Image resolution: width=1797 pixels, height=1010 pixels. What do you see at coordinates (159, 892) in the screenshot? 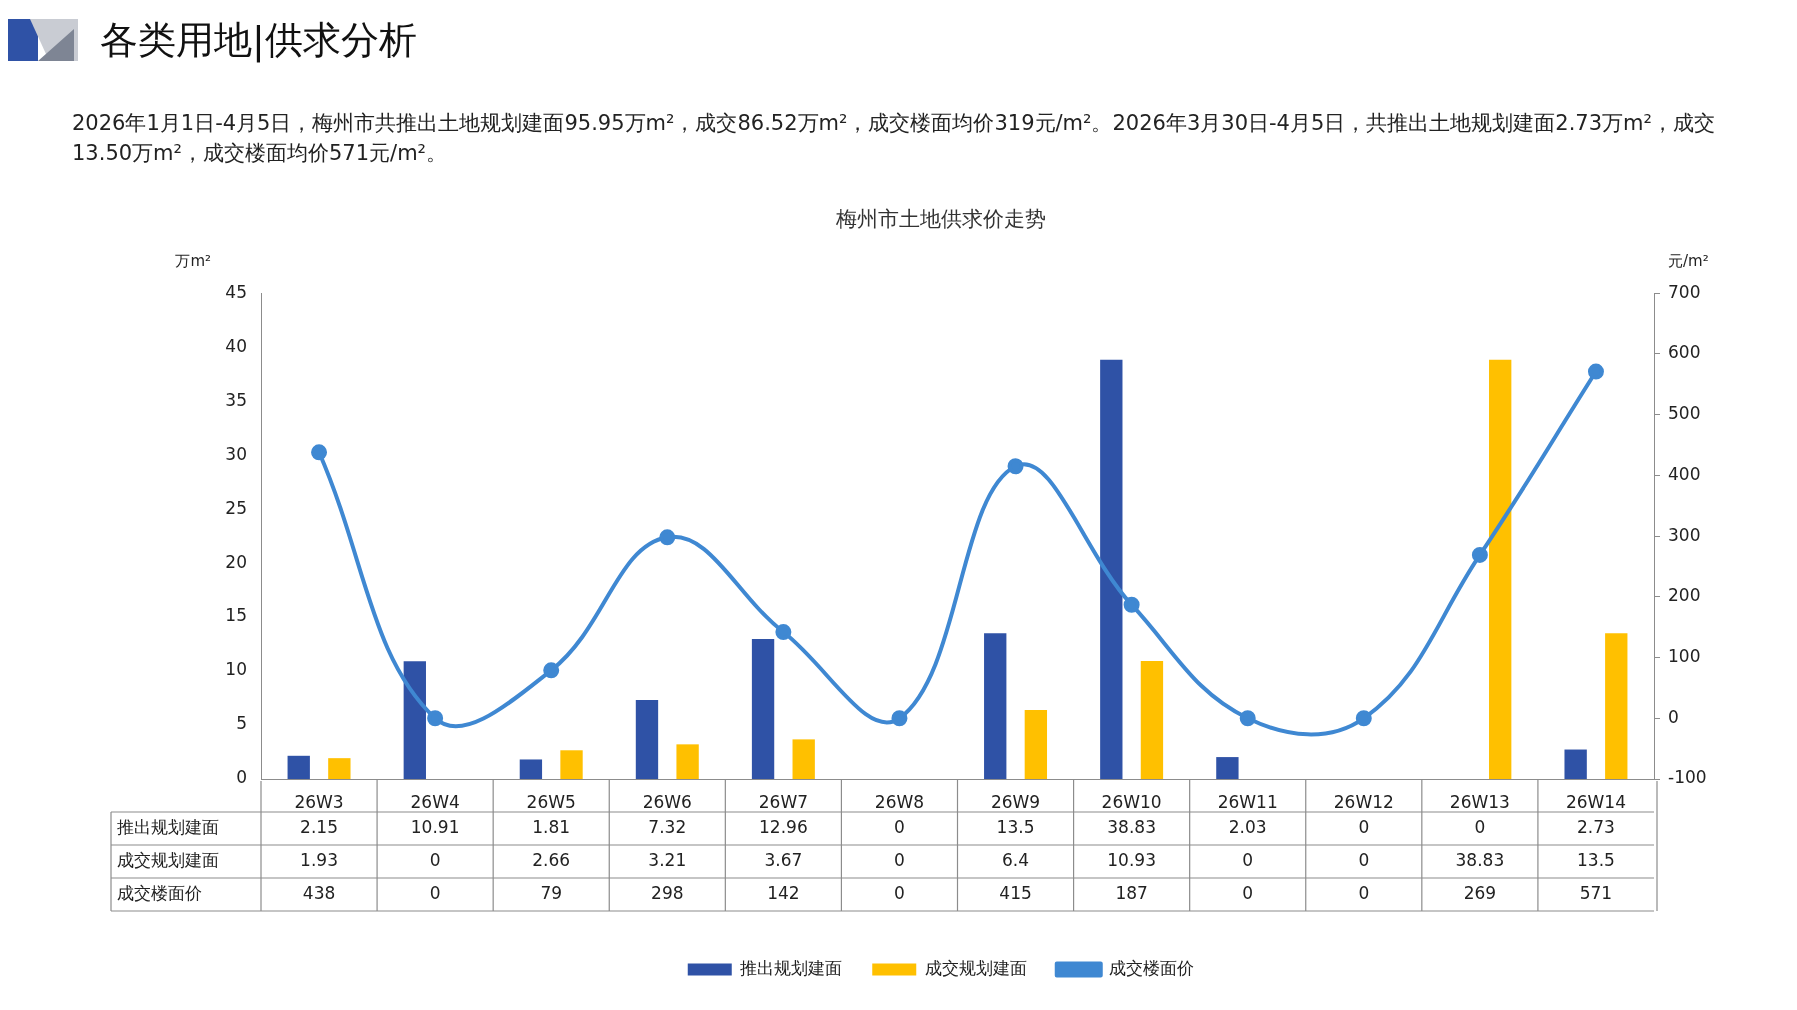
I see `text: 成交楼面价` at bounding box center [159, 892].